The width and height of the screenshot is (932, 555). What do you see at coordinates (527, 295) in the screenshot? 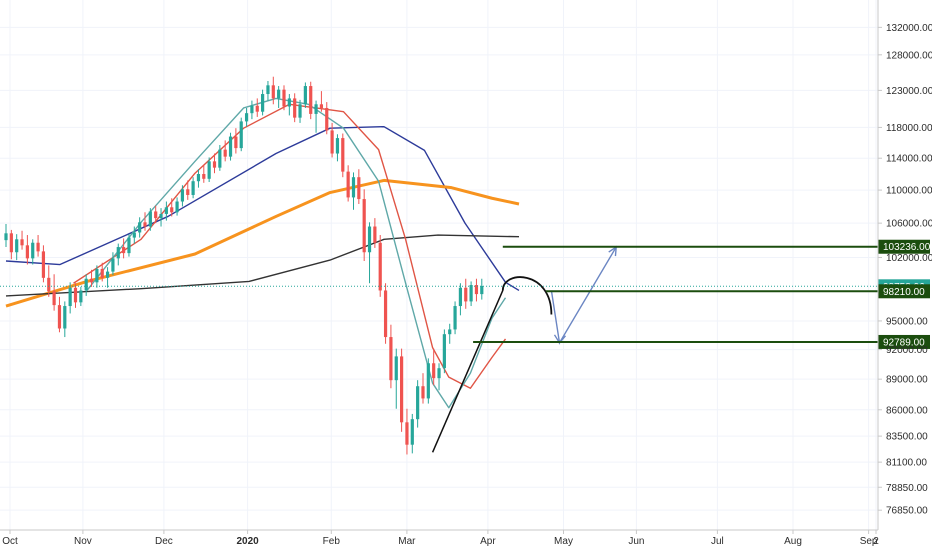
I see `arc-drawing` at bounding box center [527, 295].